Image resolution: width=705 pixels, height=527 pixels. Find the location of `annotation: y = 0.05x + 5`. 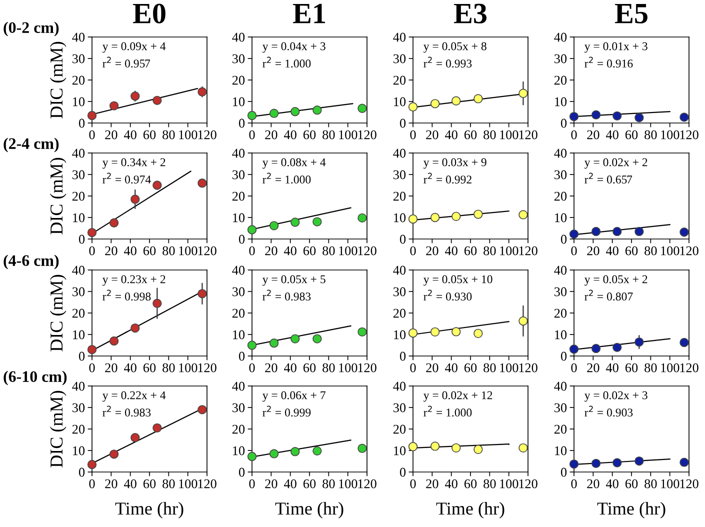

annotation: y = 0.05x + 5 is located at coordinates (294, 280).